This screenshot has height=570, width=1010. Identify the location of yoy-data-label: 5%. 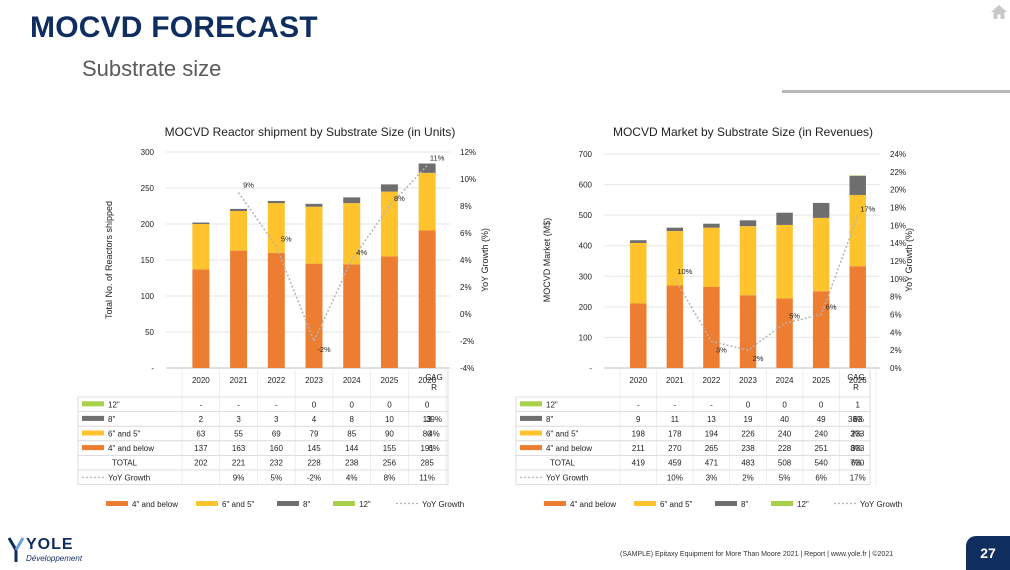
(794, 315).